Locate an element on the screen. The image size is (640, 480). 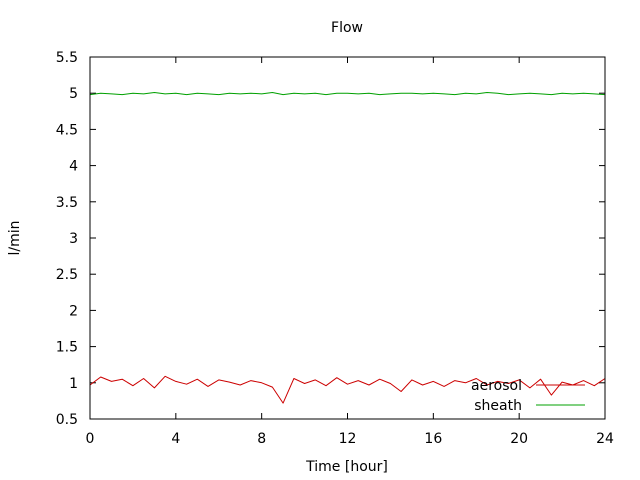
y-tick-label: 2.5 is located at coordinates (67, 275).